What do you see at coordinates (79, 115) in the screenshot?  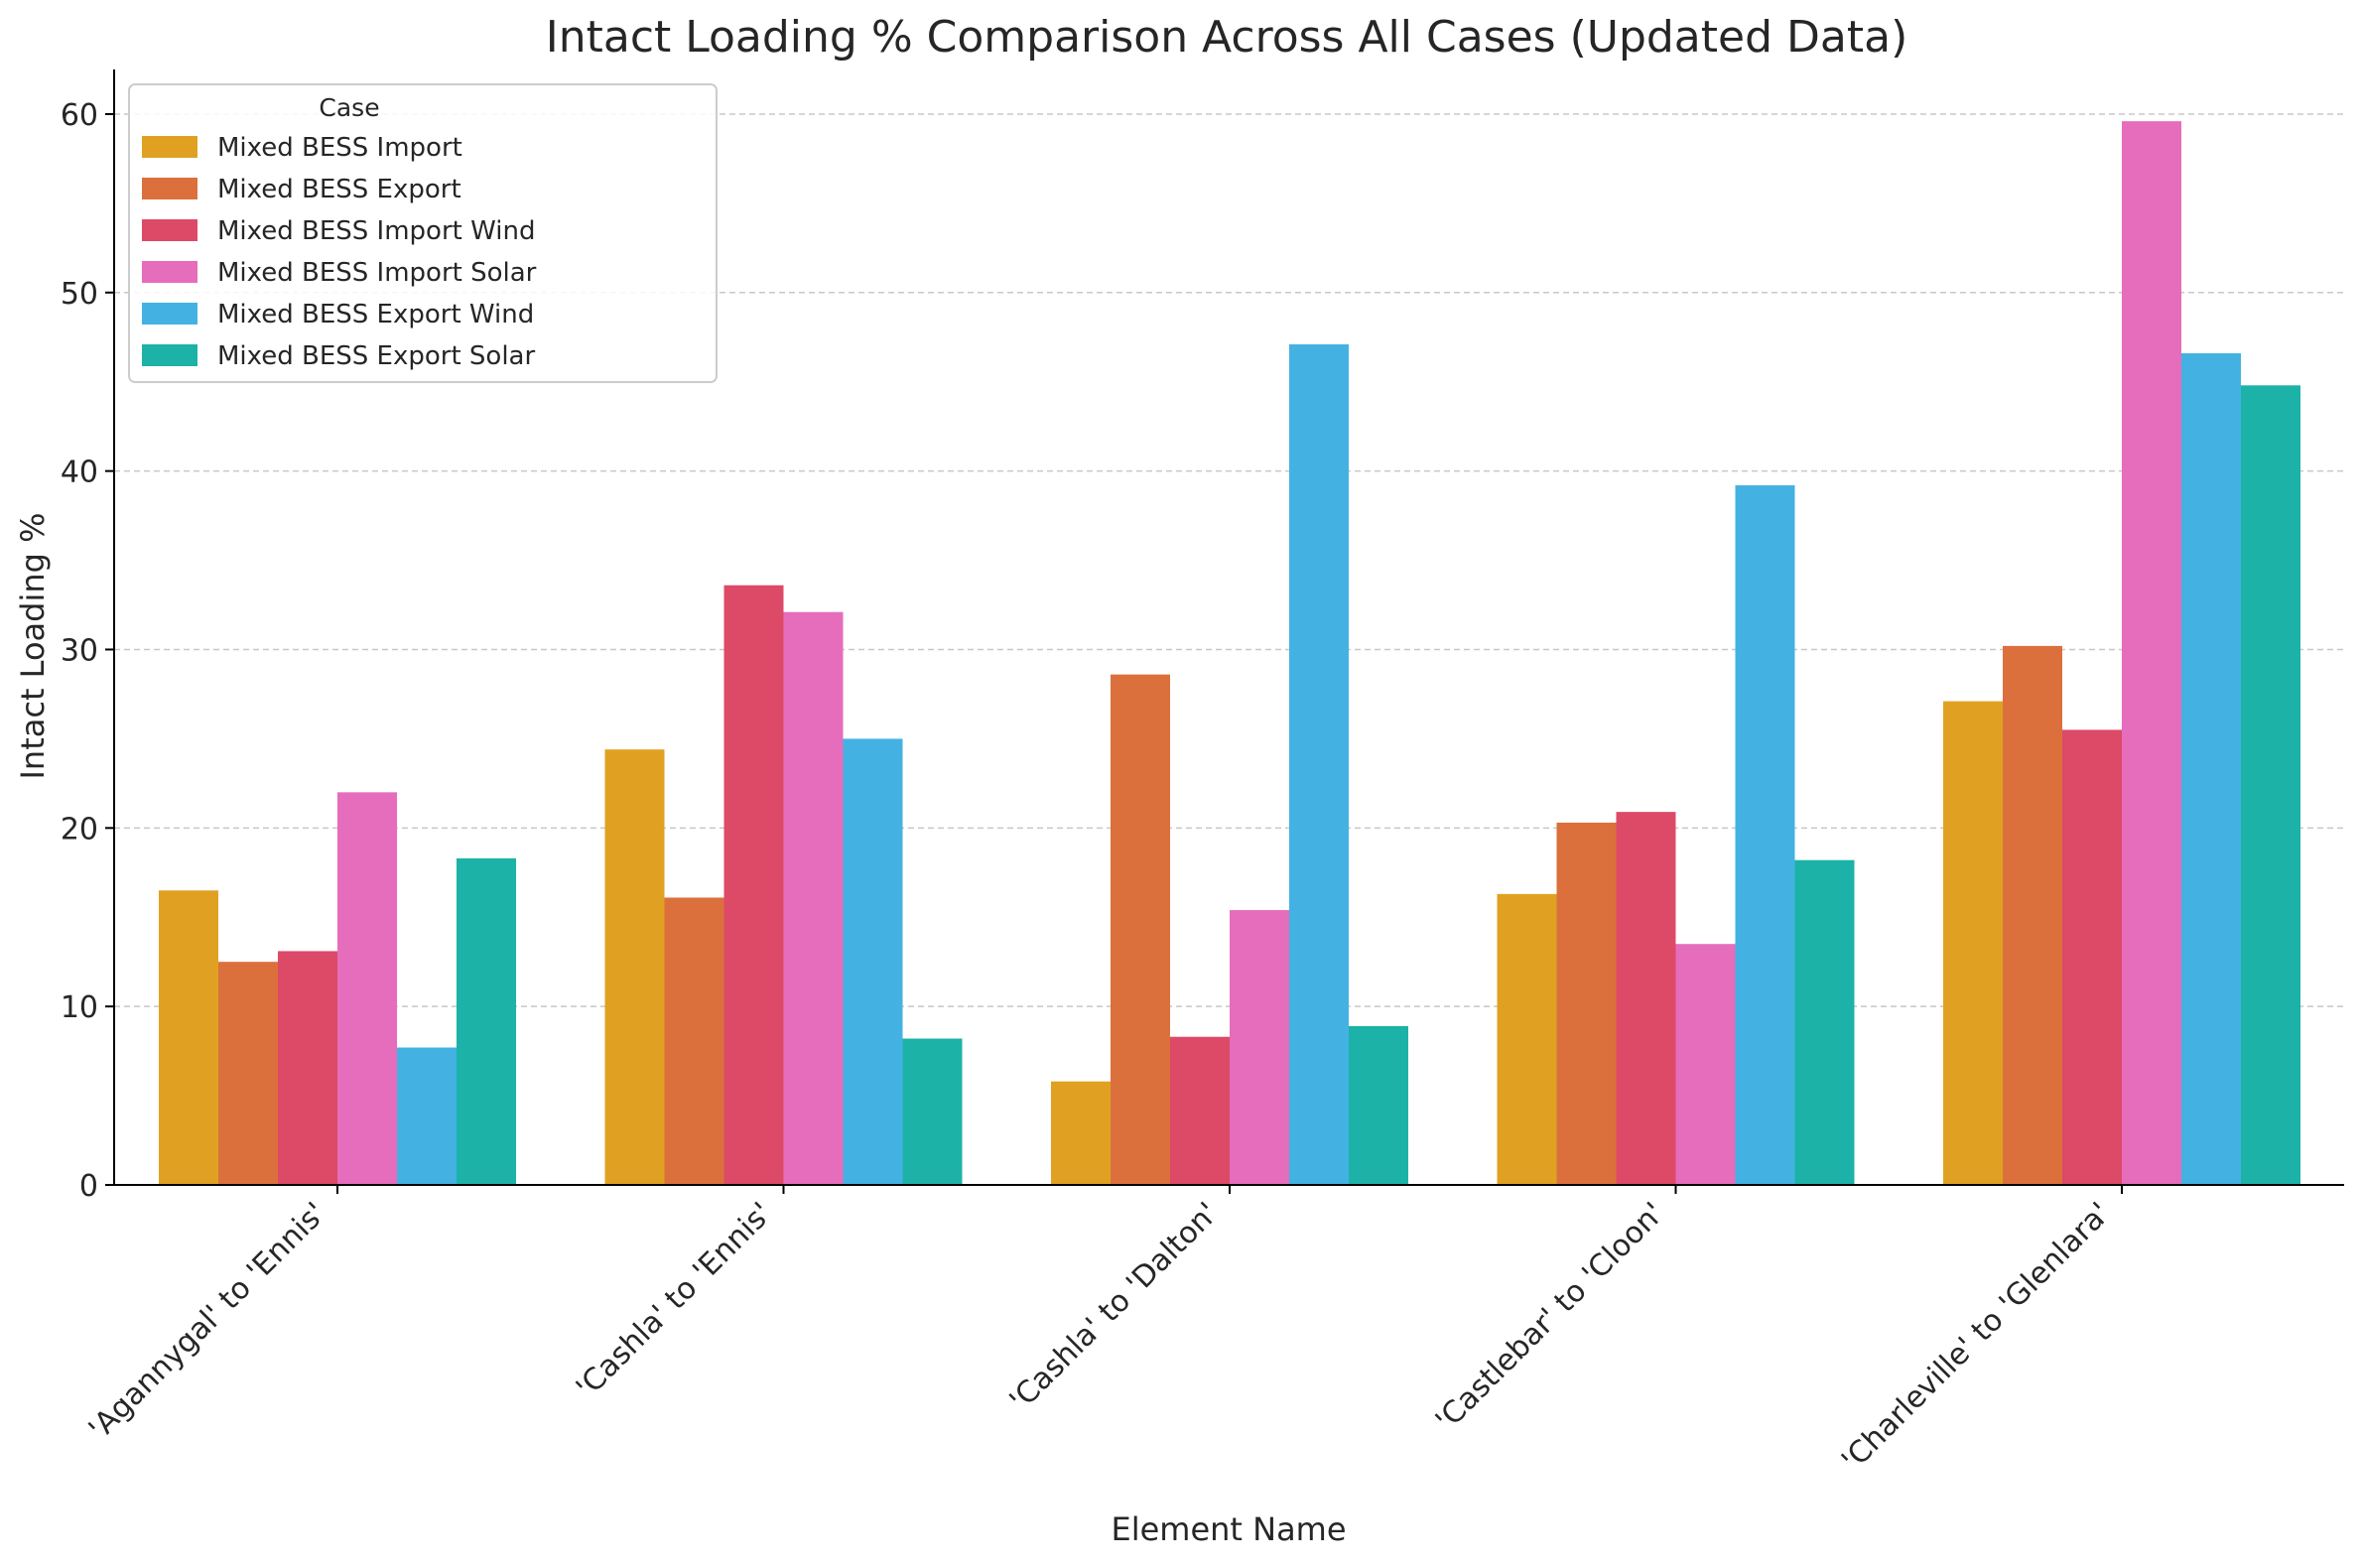 I see `y-tick-label: 60` at bounding box center [79, 115].